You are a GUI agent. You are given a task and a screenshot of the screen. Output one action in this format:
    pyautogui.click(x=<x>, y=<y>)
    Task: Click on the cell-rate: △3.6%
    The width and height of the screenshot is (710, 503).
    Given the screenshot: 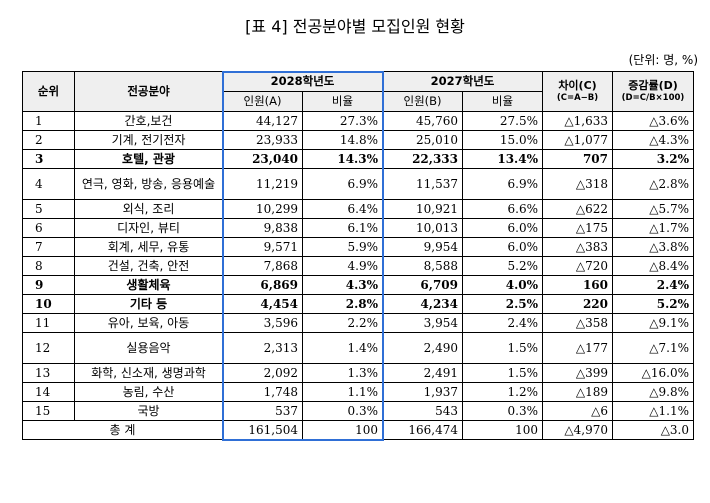 What is the action you would take?
    pyautogui.click(x=653, y=121)
    